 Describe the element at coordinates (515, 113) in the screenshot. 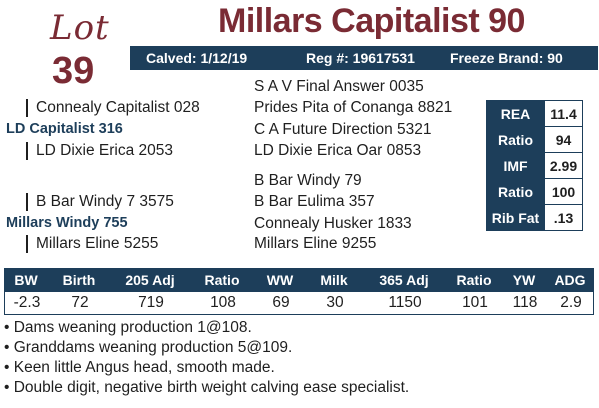

I see `carcass-label: REA` at that location.